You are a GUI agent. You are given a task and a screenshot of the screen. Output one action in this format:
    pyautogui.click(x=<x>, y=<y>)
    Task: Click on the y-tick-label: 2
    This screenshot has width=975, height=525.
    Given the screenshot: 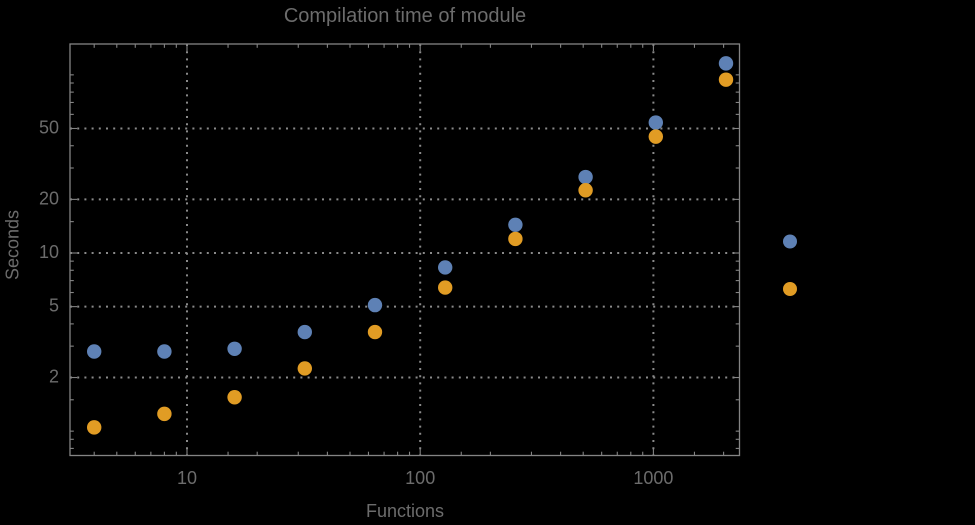 What is the action you would take?
    pyautogui.click(x=54, y=377)
    